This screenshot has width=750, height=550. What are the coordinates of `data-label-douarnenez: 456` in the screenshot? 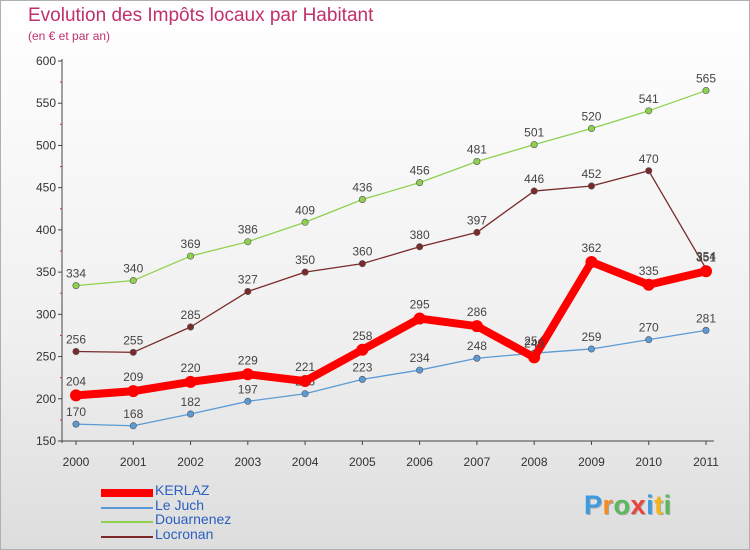 It's located at (420, 171).